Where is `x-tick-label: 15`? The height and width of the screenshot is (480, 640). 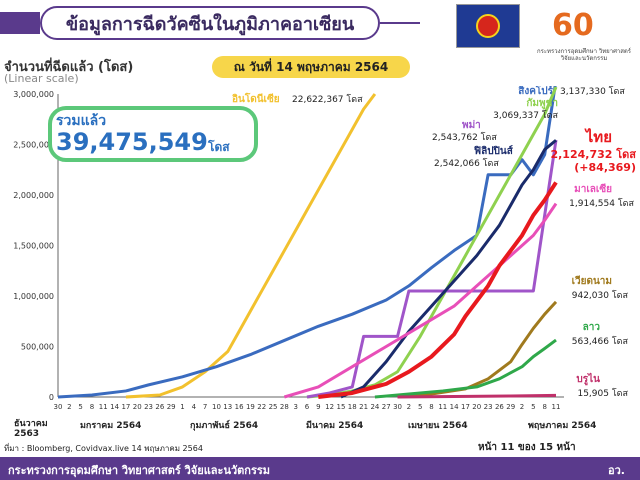 x-tick-label: 15 is located at coordinates (340, 407).